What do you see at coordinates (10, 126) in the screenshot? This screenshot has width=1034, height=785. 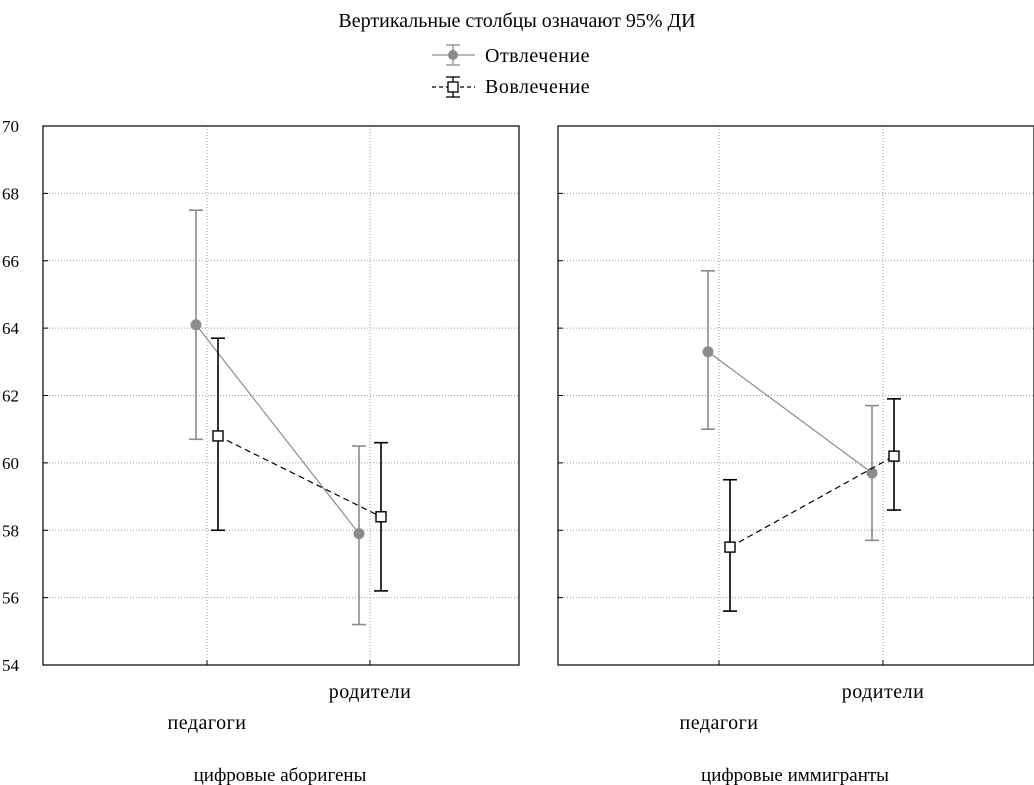 I see `y-tick-label: 70` at bounding box center [10, 126].